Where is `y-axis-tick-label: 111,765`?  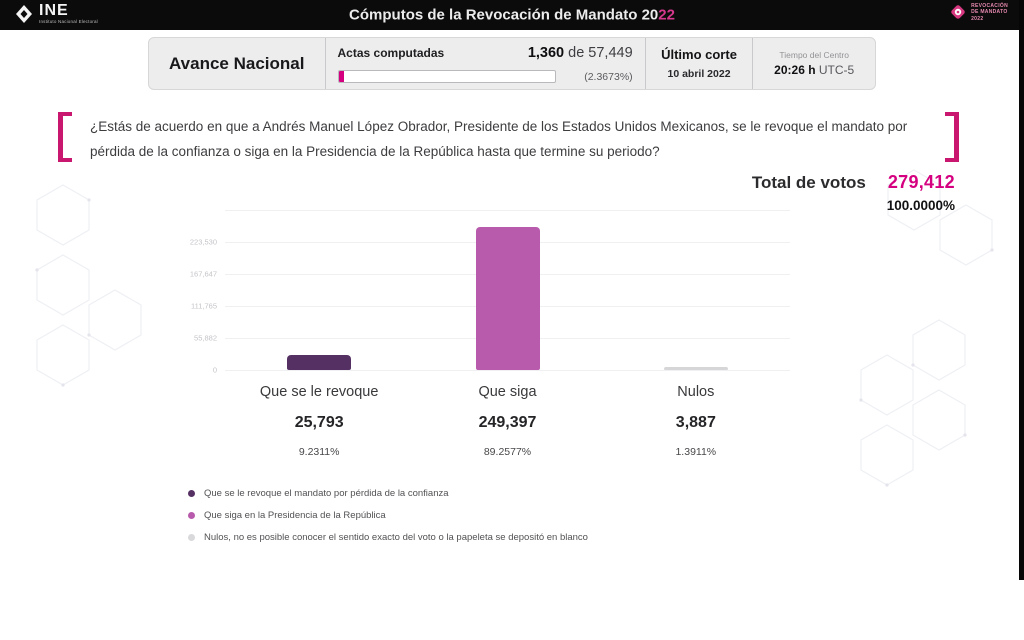 y-axis-tick-label: 111,765 is located at coordinates (204, 306).